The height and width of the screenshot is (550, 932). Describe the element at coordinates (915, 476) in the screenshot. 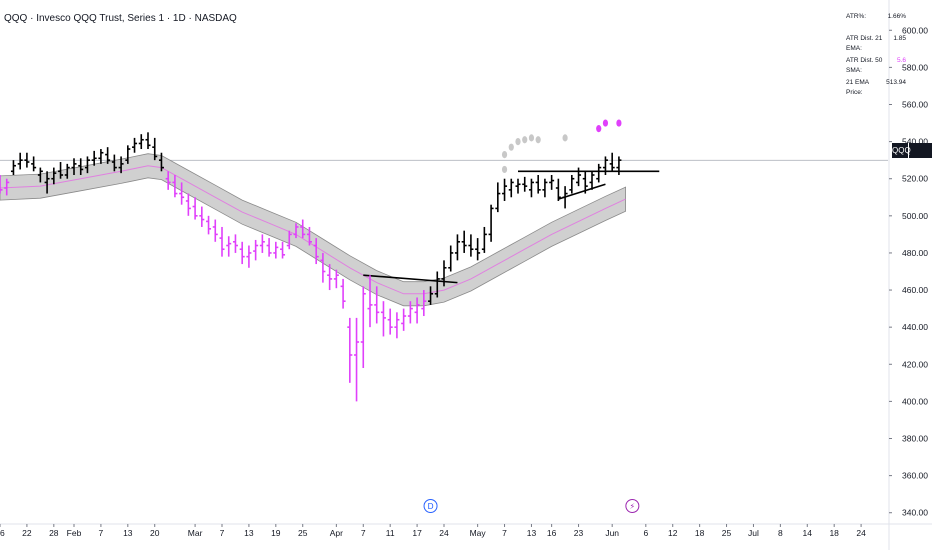

I see `y-tick-label: 360.00` at that location.